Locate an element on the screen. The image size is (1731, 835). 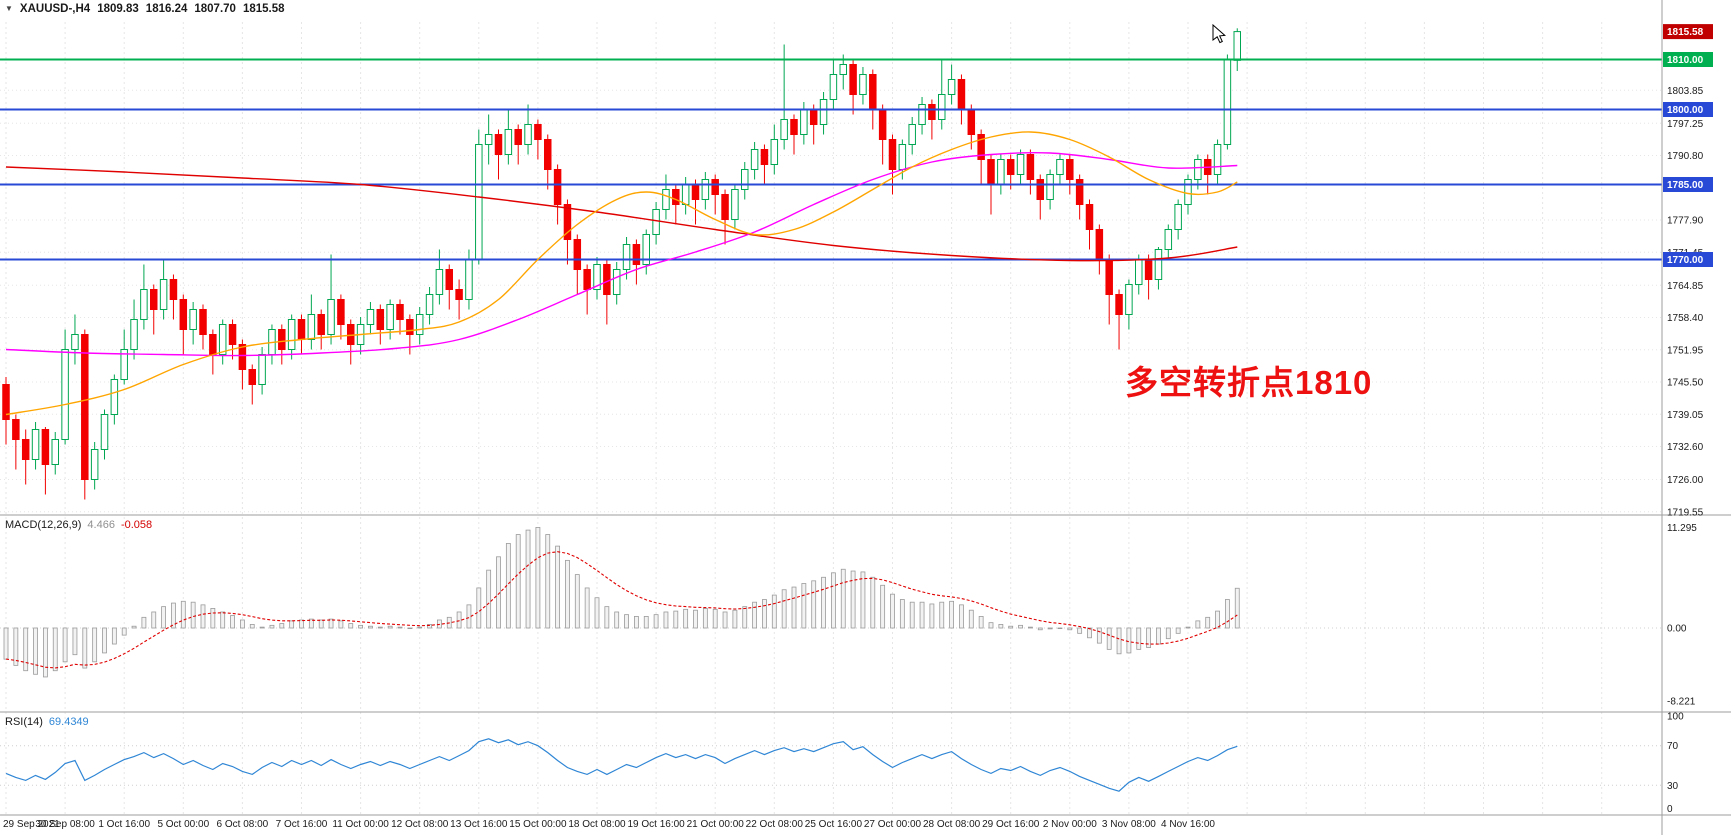
svg-text: 1777.90 is located at coordinates (1685, 221).